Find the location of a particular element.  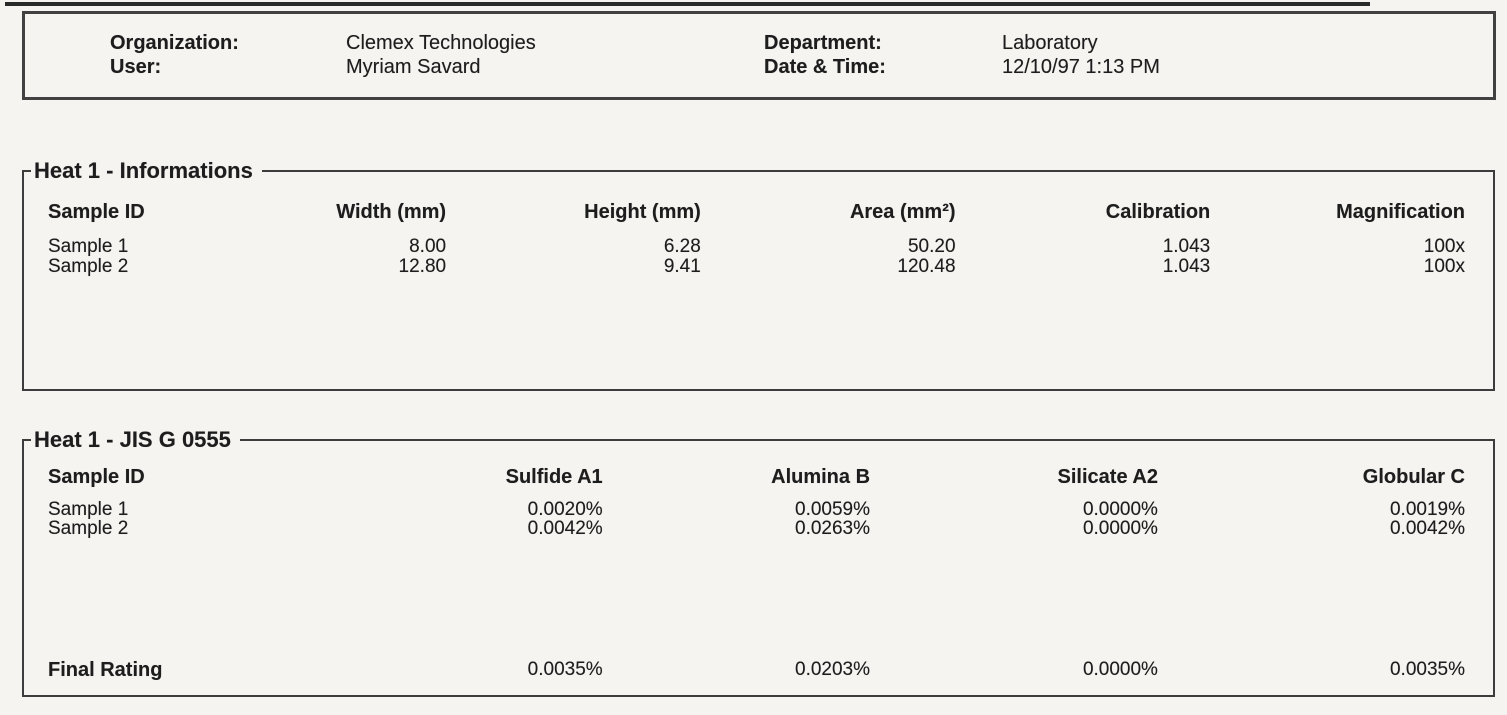

col-sulfide-a1: Sulfide A1 is located at coordinates (554, 477).